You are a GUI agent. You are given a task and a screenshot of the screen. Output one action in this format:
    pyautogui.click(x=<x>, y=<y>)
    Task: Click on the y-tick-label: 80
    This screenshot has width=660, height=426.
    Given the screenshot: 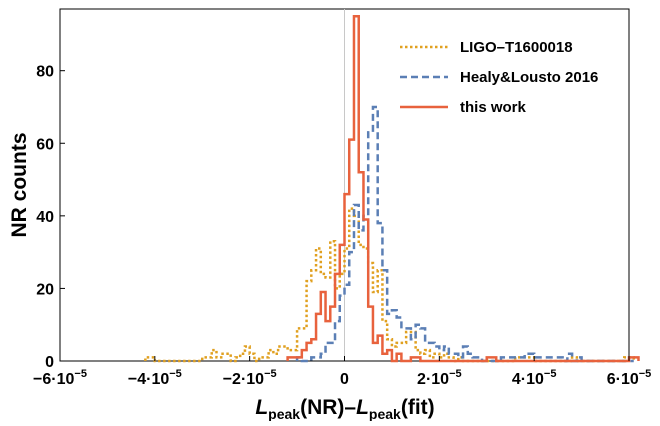 What is the action you would take?
    pyautogui.click(x=45, y=72)
    